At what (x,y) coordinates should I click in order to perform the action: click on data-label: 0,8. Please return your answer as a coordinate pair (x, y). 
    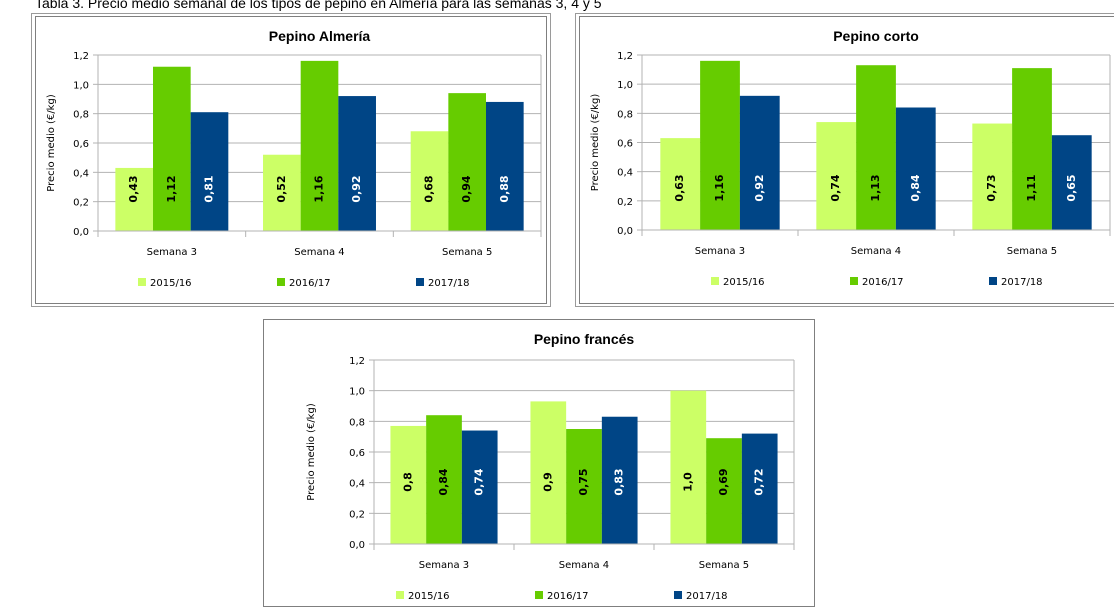
    Looking at the image, I should click on (407, 482).